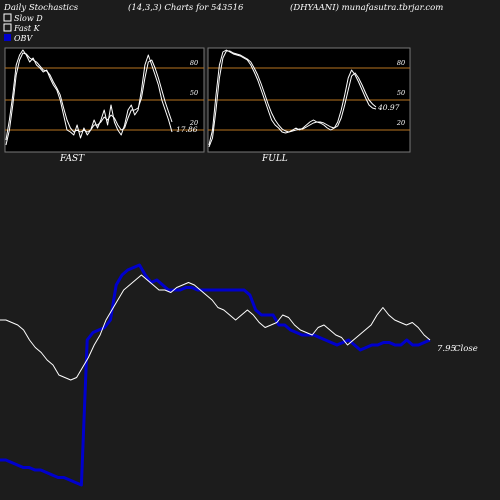  I want to click on fast-panel: 80 50 20 17.86 FAST, so click(104, 105).